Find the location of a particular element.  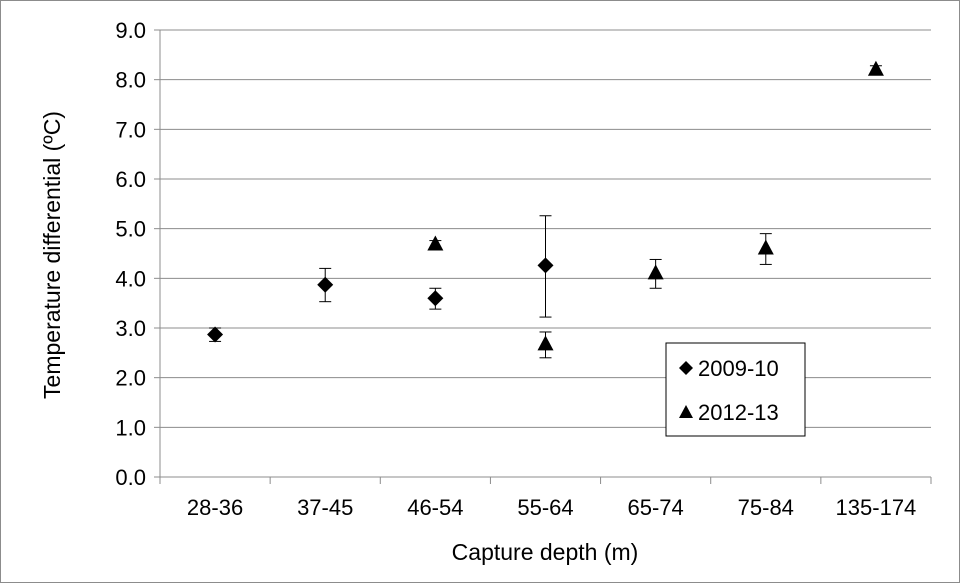

legend-label-2012-13: 2012-13 is located at coordinates (738, 412).